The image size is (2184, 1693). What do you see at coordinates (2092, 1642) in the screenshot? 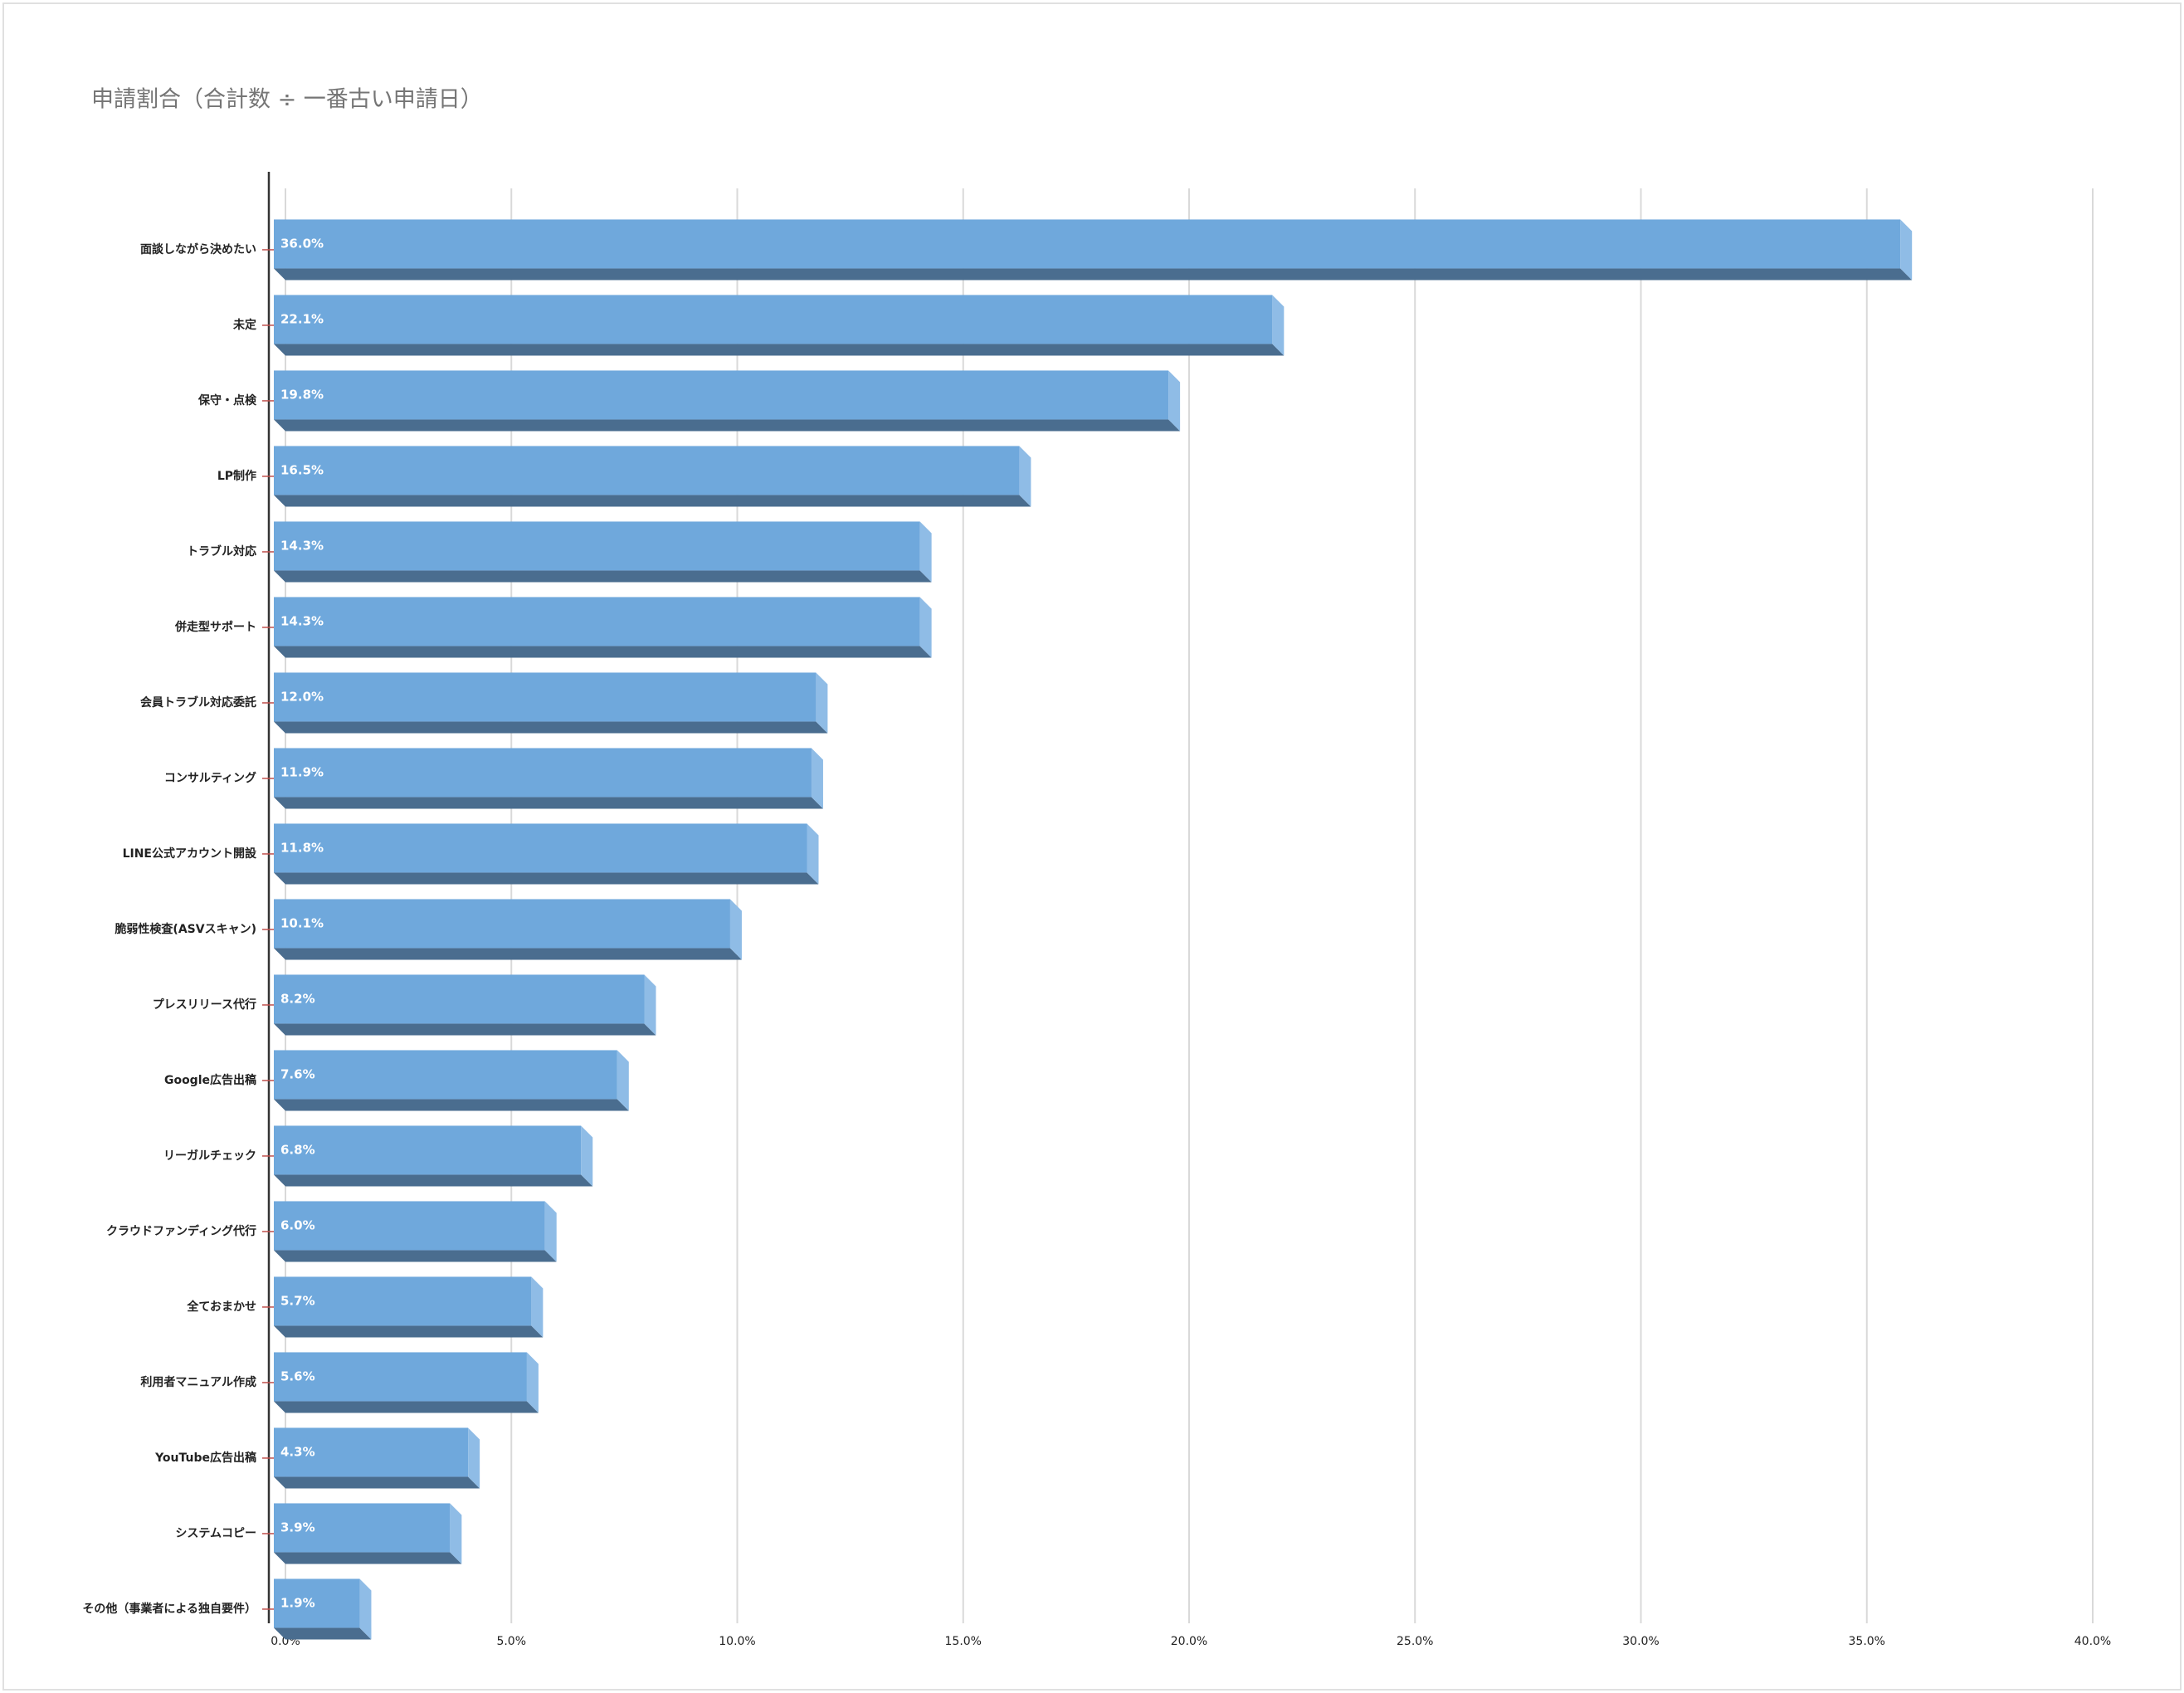
I see `x-tick-label: 40.0%` at bounding box center [2092, 1642].